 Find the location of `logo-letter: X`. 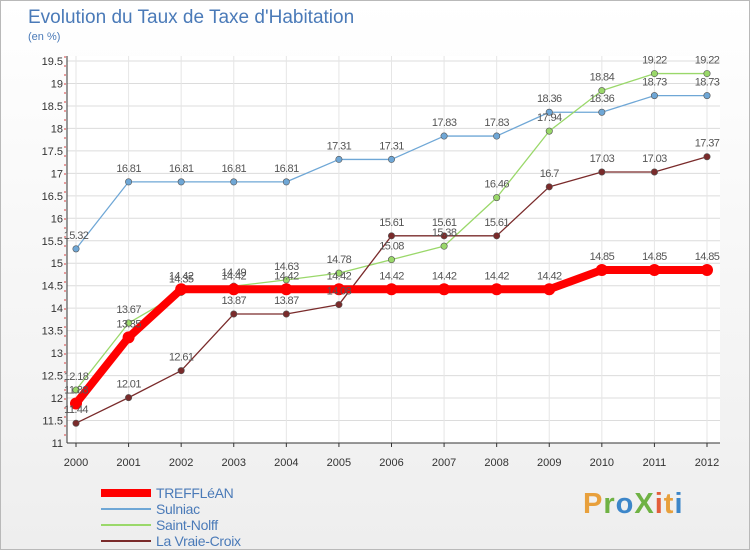

logo-letter: X is located at coordinates (644, 504).